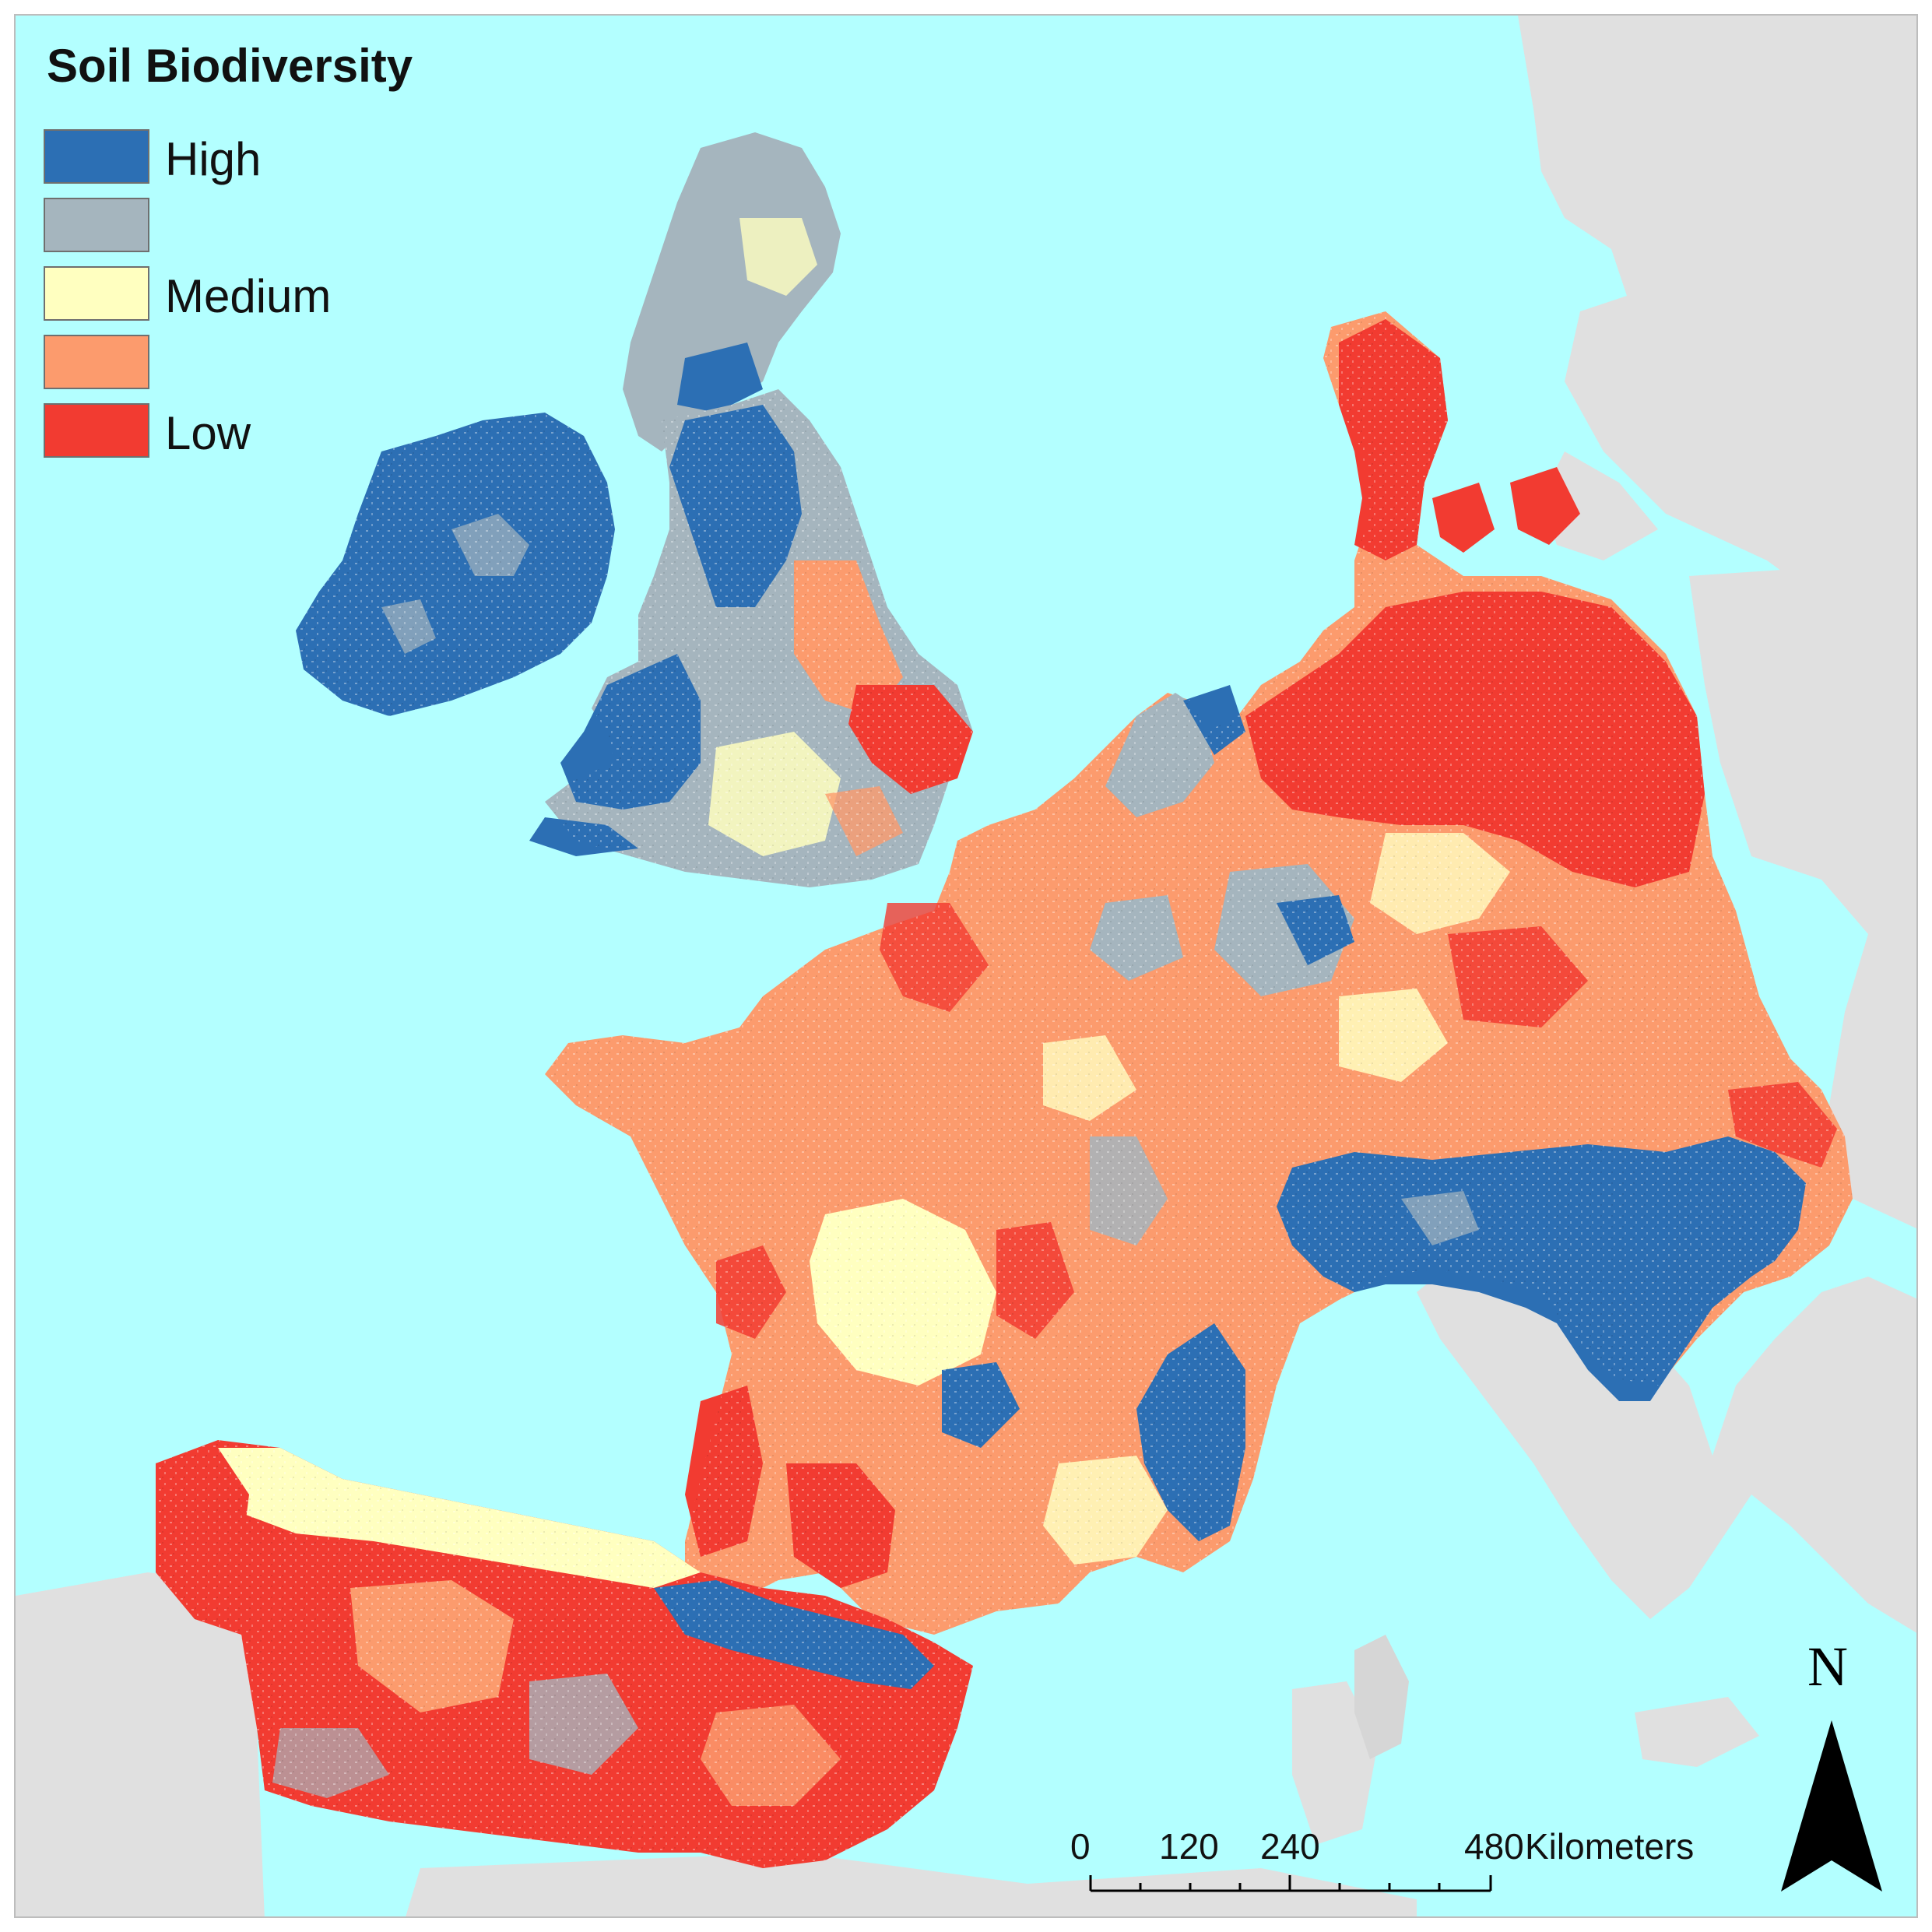  Describe the element at coordinates (1290, 1883) in the screenshot. I see `scale-bar-ruler` at that location.